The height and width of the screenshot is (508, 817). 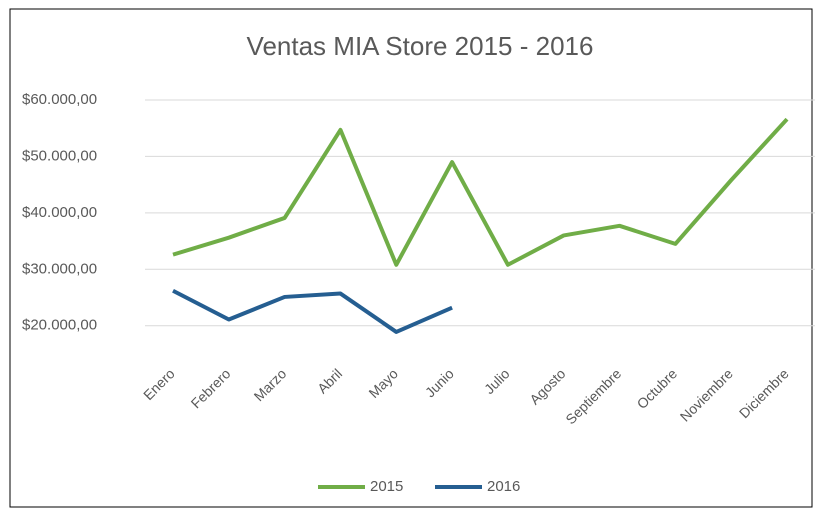 What do you see at coordinates (59, 212) in the screenshot?
I see `y-tick-label: $40.000,00` at bounding box center [59, 212].